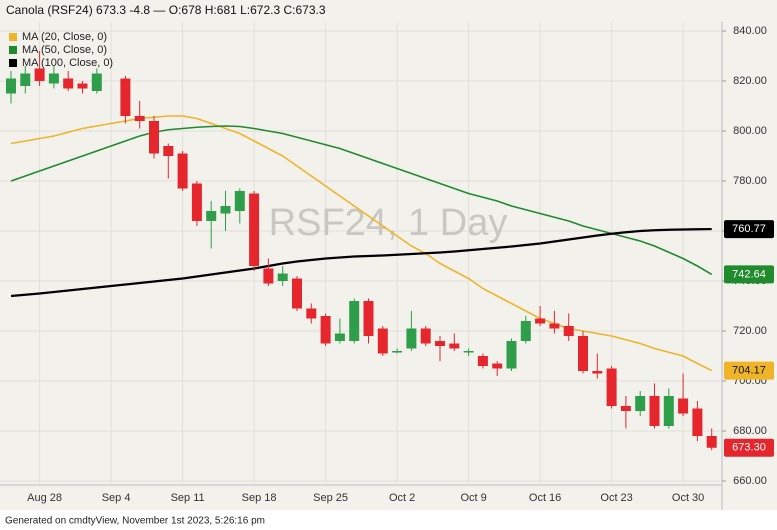  What do you see at coordinates (44, 498) in the screenshot?
I see `x-tick-label: Aug 28` at bounding box center [44, 498].